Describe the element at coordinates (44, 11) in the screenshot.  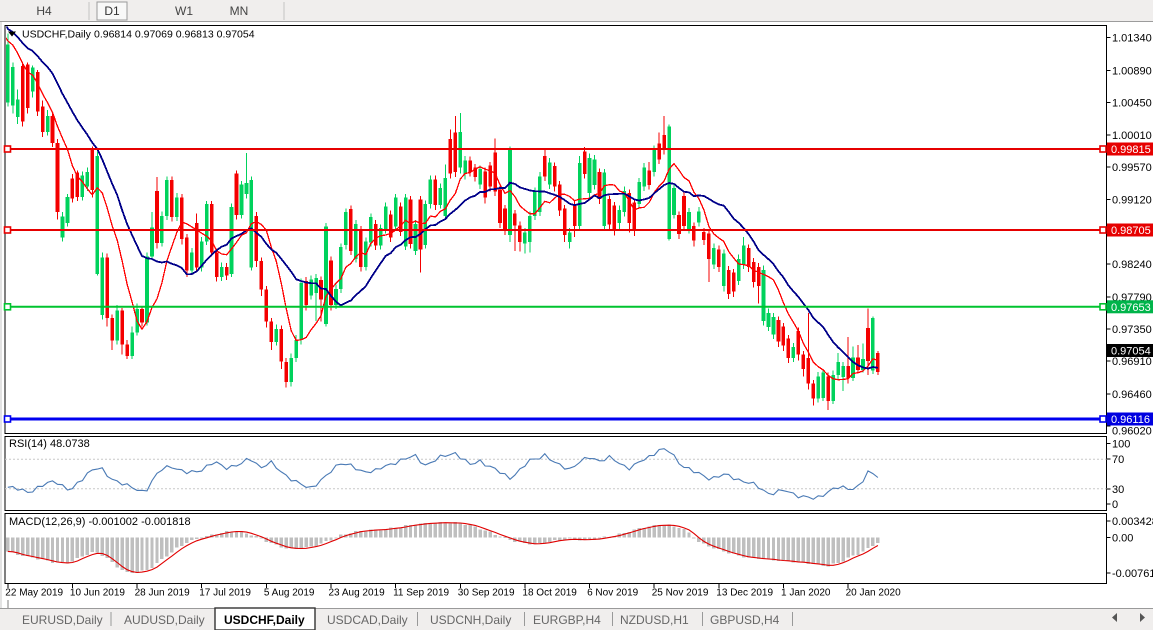
I see `svg-text: H4` at that location.